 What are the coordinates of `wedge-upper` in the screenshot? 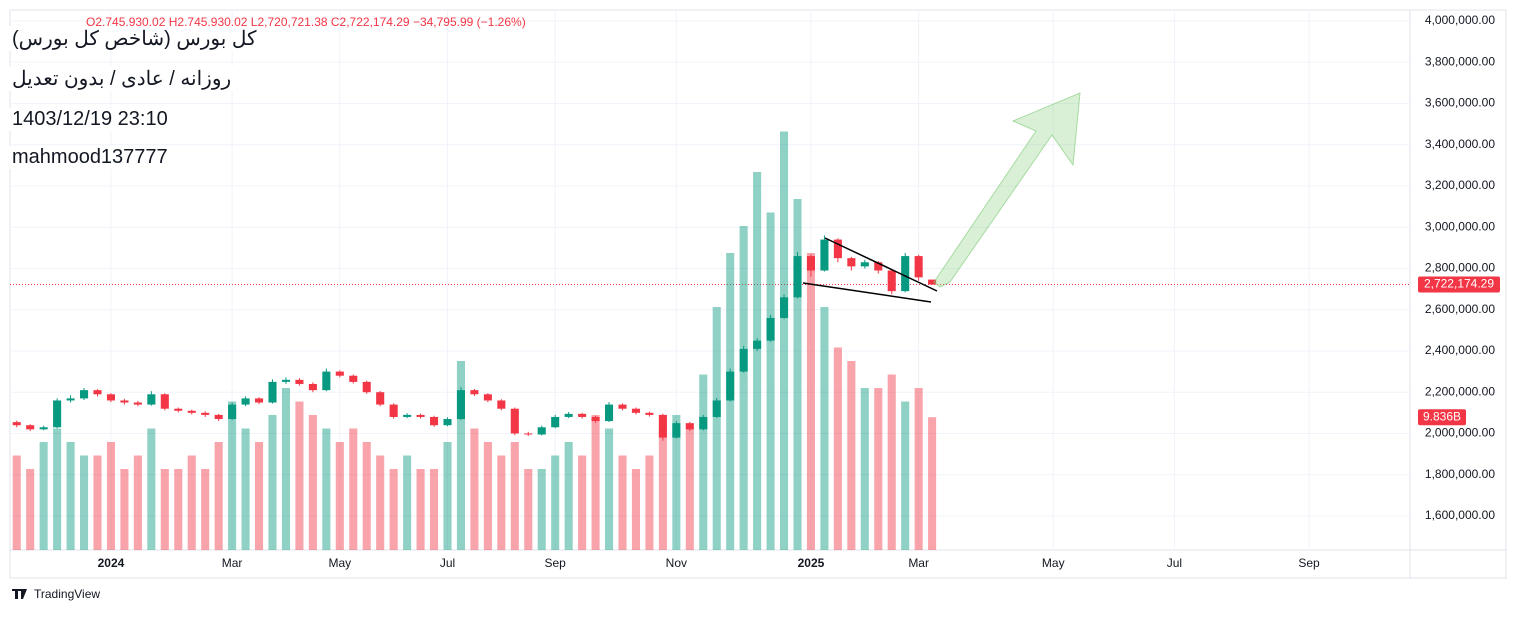 It's located at (881, 264).